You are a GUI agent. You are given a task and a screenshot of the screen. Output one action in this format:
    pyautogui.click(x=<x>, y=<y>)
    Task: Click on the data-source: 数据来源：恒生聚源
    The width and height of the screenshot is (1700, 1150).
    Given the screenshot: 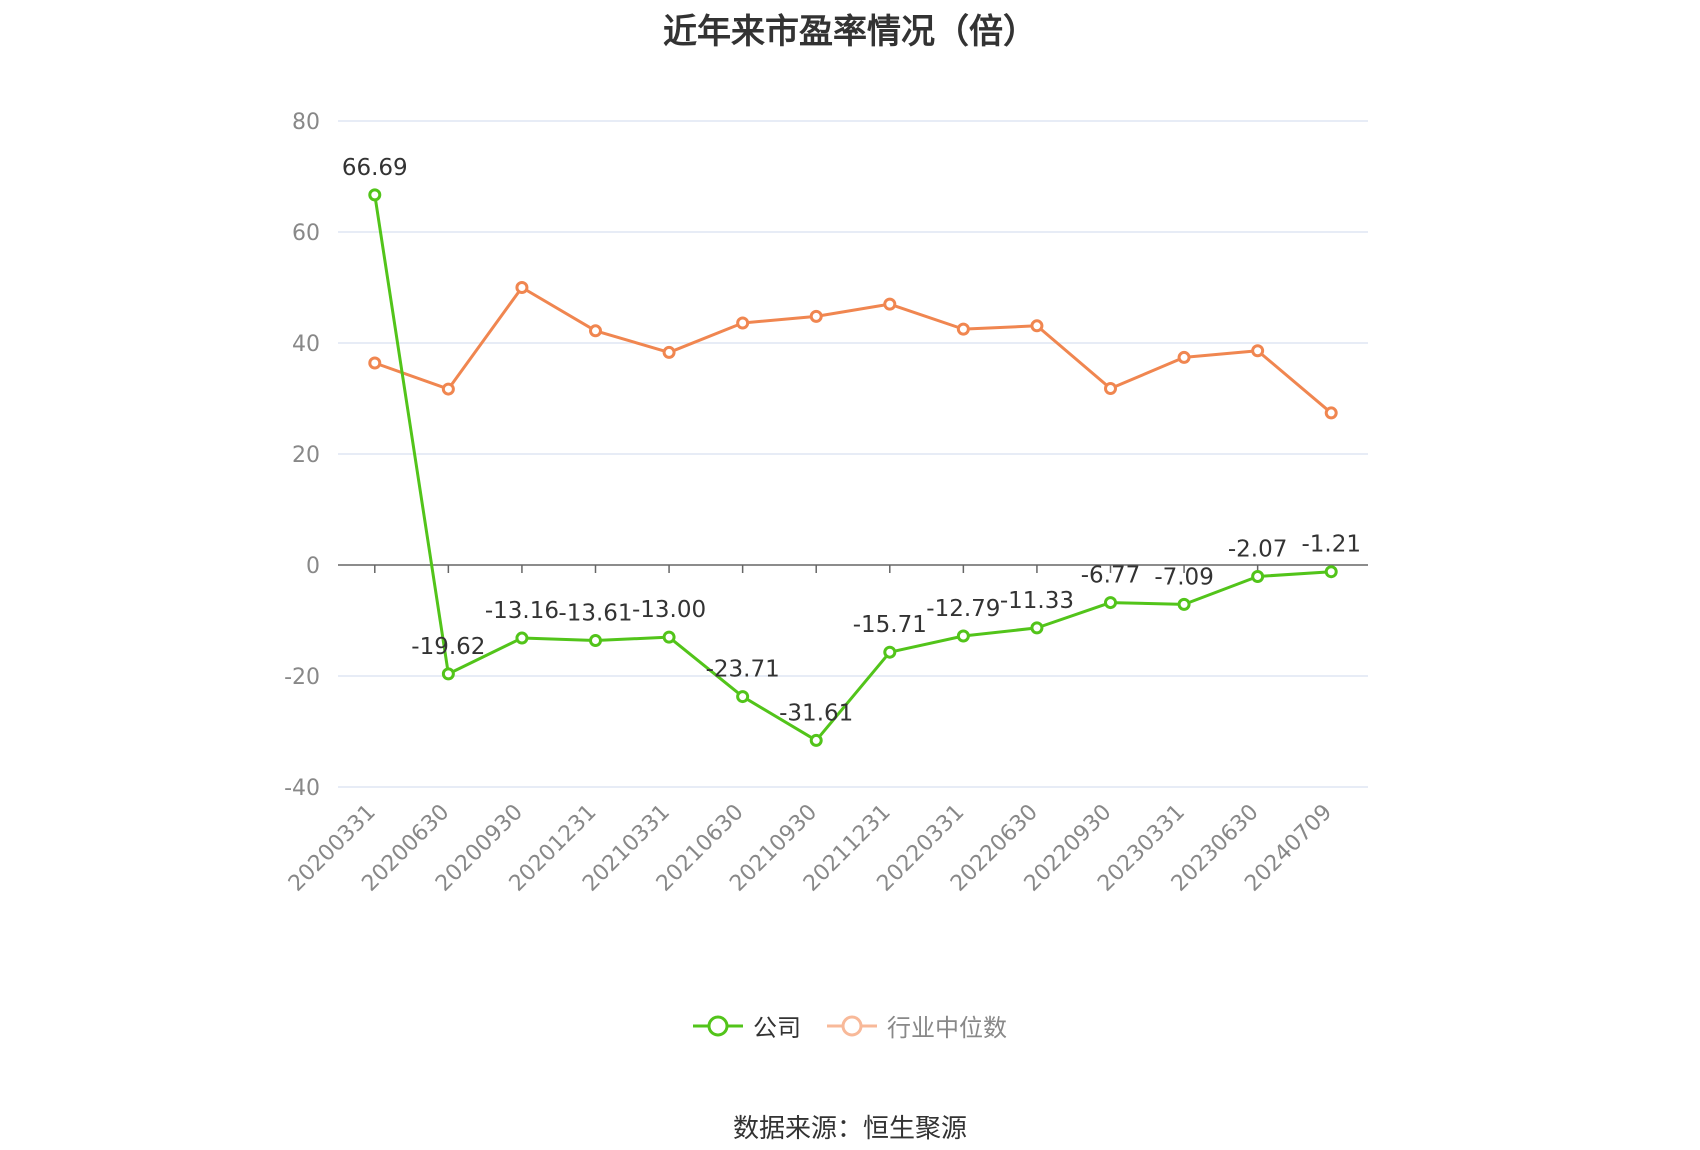 What is the action you would take?
    pyautogui.click(x=849, y=1129)
    